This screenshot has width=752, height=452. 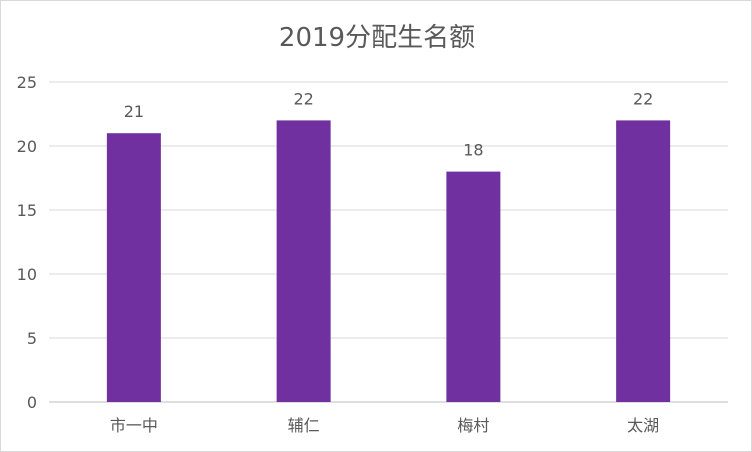 I want to click on x-tick-label: 梅村, so click(x=473, y=425).